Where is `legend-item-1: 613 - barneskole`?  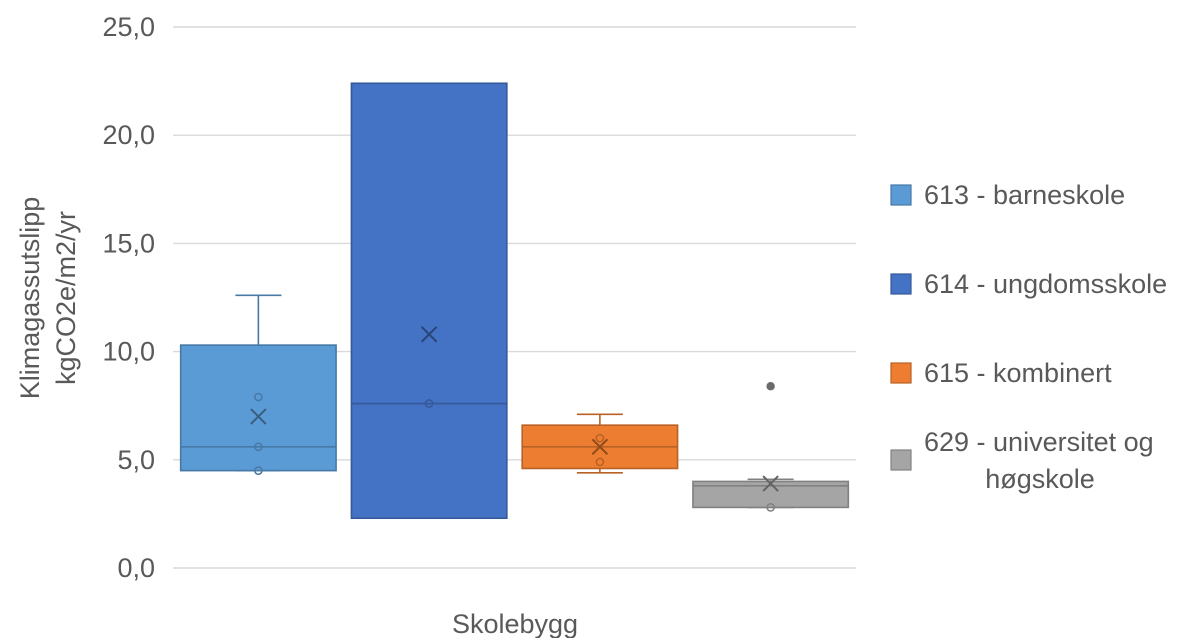 legend-item-1: 613 - barneskole is located at coordinates (1007, 195).